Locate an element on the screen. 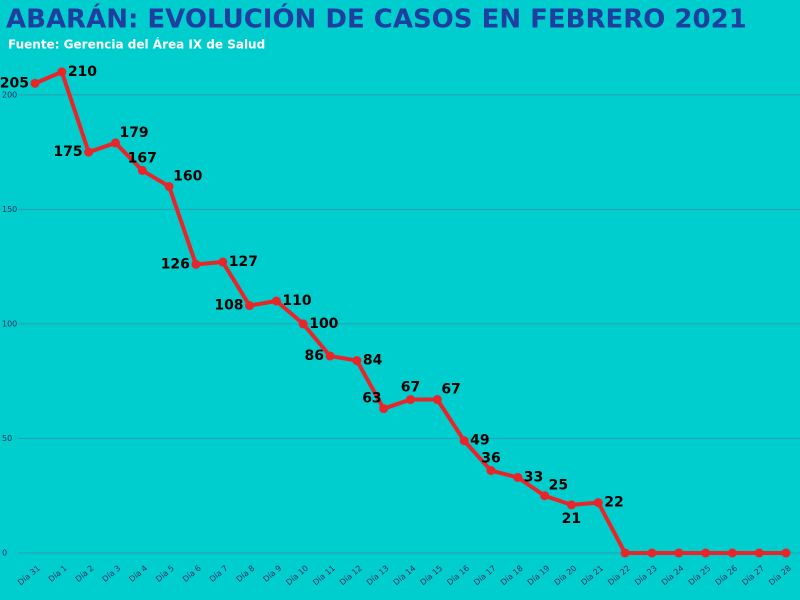  y-tick-label: 100 is located at coordinates (9, 323).